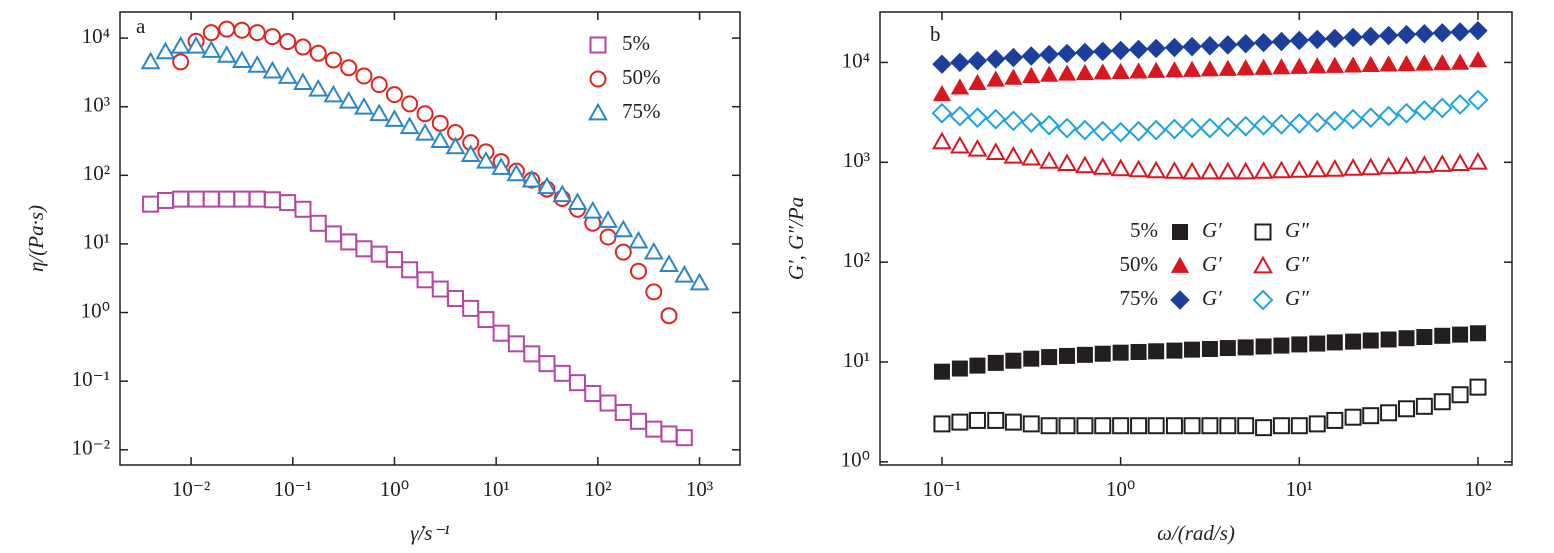  I want to click on legend-label: 50%, so click(641, 77).